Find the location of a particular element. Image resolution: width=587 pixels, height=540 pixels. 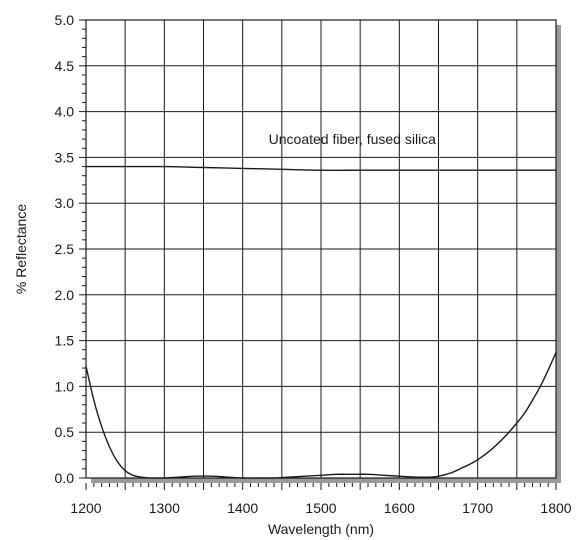

x-axis-title: Wavelength (nm) is located at coordinates (321, 529).